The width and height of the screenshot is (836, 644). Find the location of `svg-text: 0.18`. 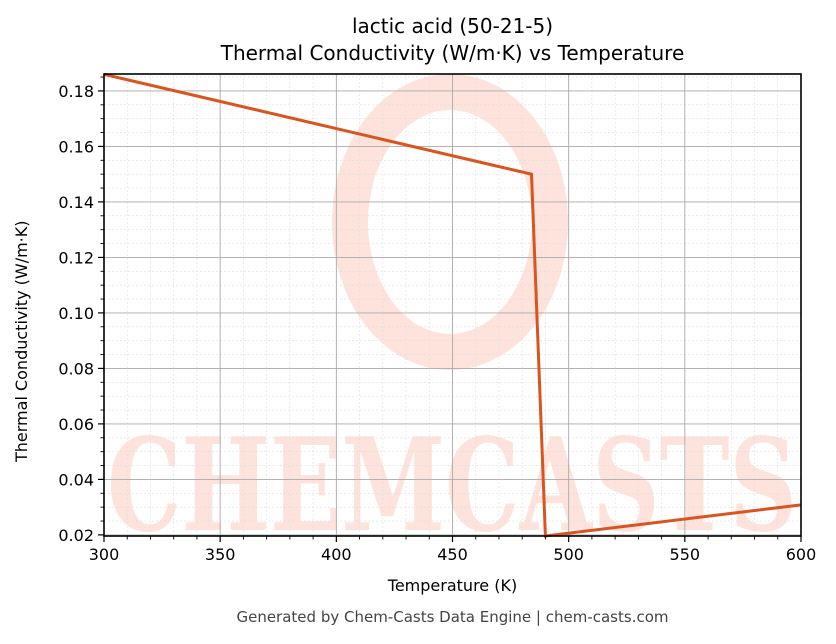

svg-text: 0.18 is located at coordinates (76, 91).